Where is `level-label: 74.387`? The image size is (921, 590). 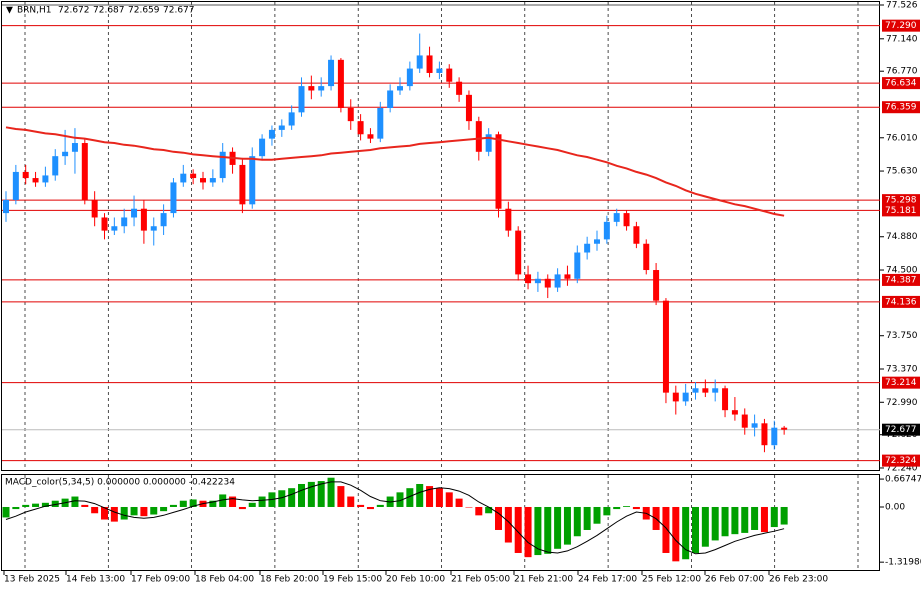 level-label: 74.387 is located at coordinates (901, 280).